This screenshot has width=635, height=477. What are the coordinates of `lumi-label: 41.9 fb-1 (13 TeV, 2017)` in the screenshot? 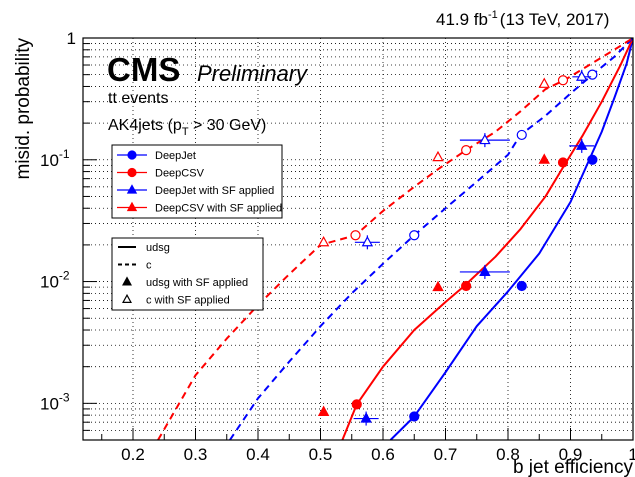 It's located at (522, 19).